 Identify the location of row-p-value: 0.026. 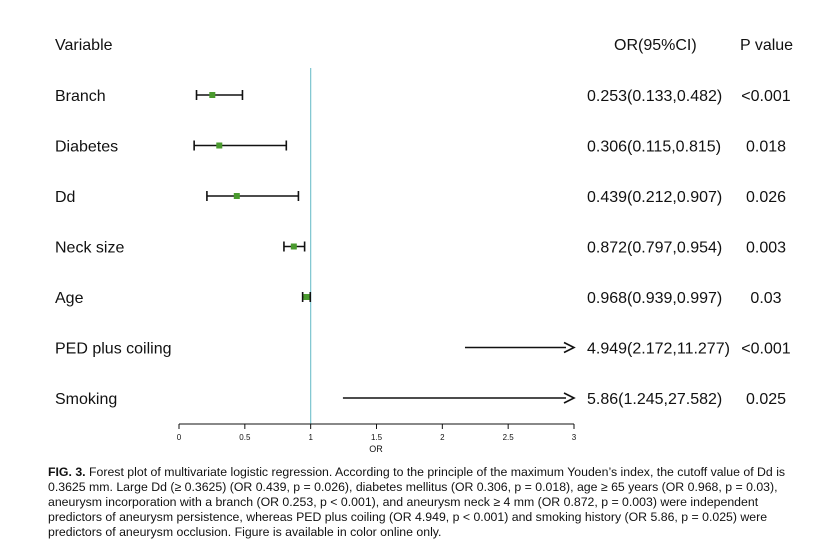
(766, 197).